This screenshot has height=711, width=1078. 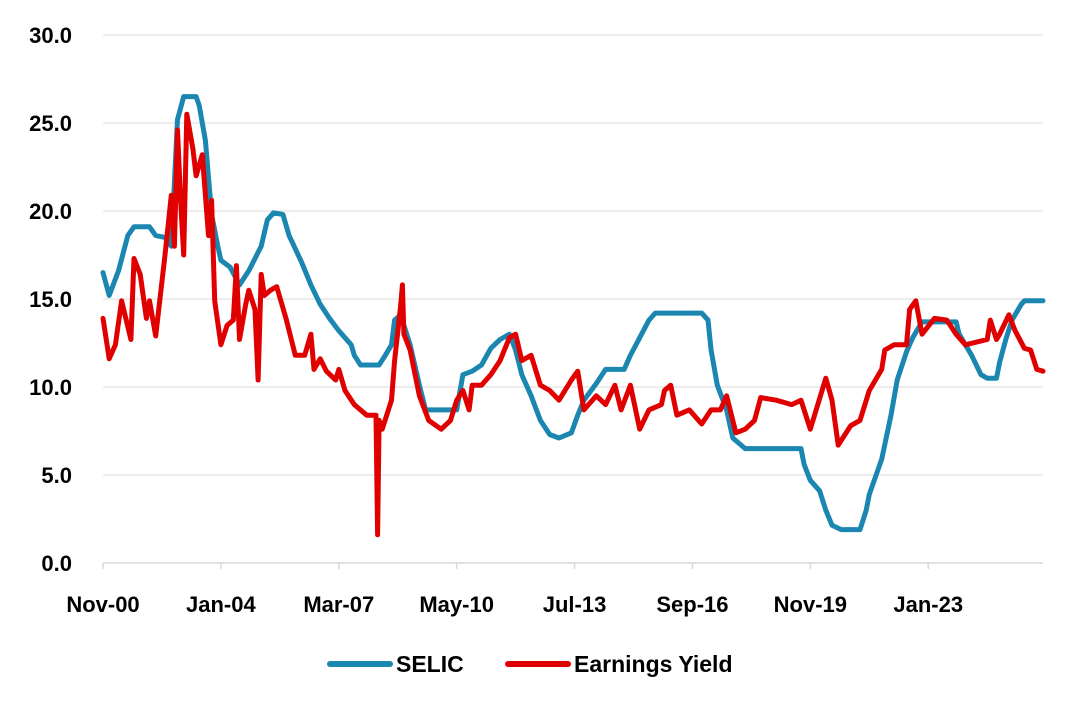 I want to click on x-tick-label: Jan-04, so click(x=221, y=604).